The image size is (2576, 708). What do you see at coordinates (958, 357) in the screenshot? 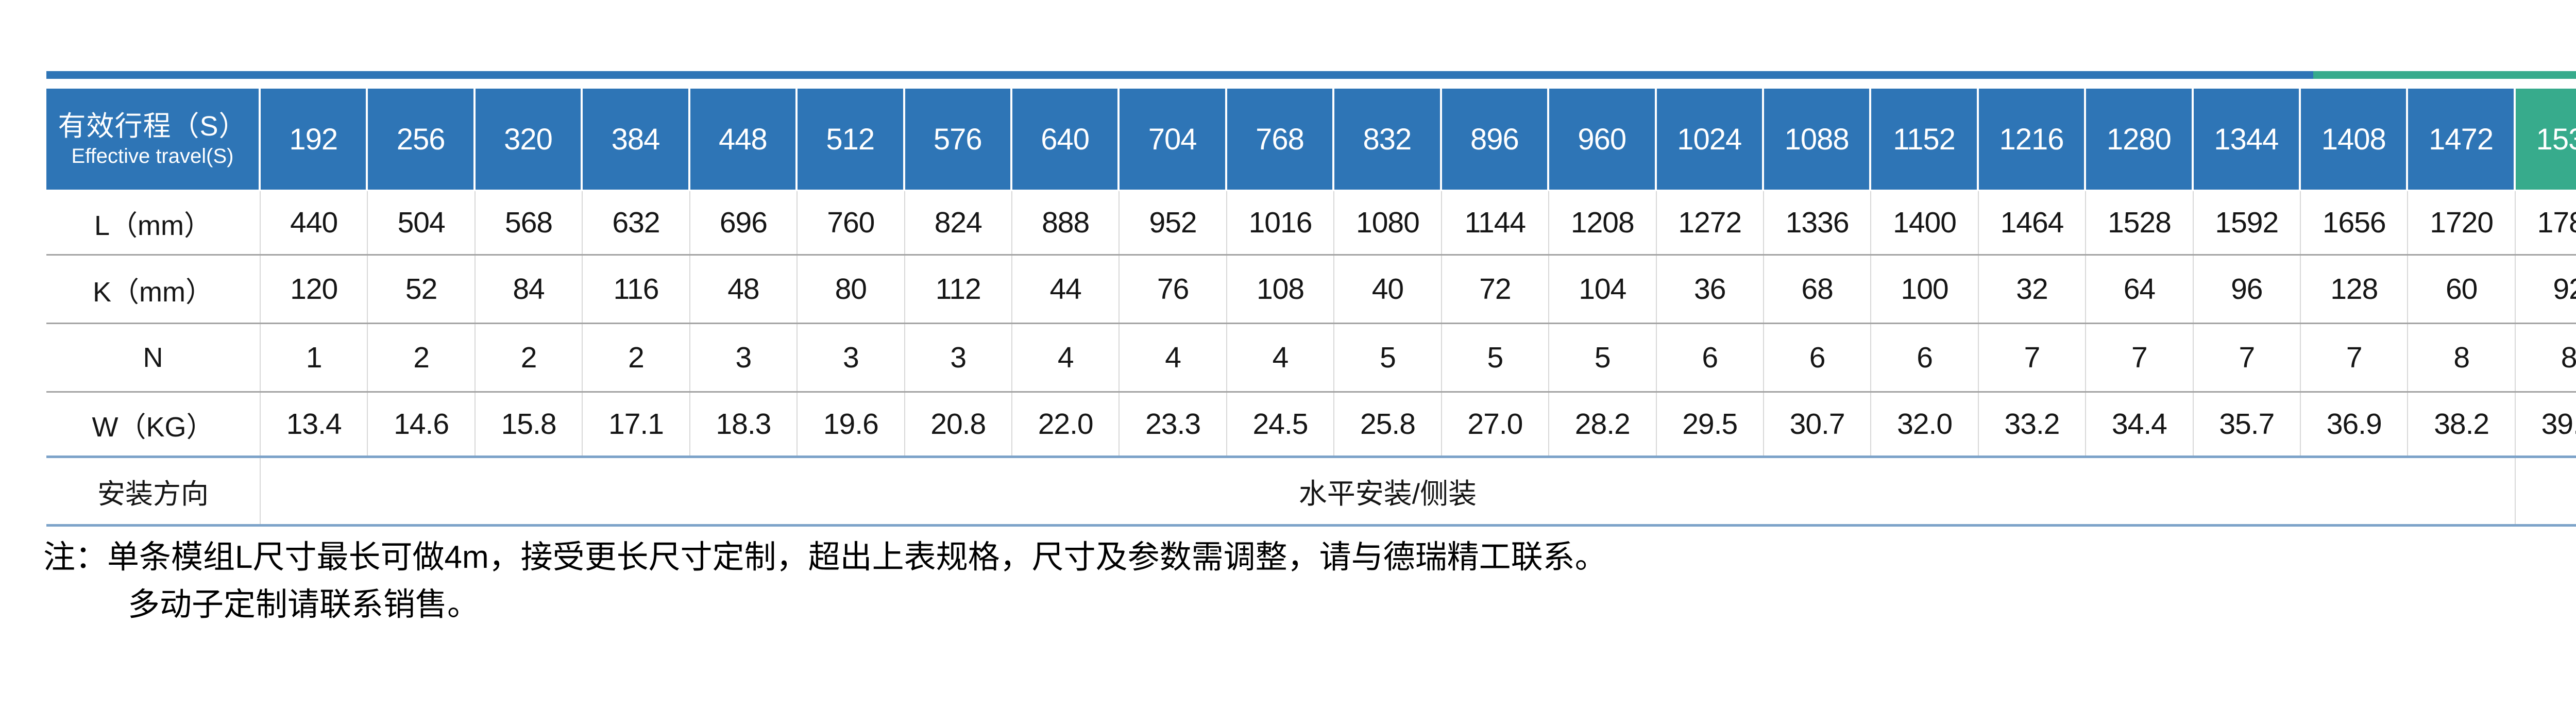
I see `cell-n-576: 3` at bounding box center [958, 357].